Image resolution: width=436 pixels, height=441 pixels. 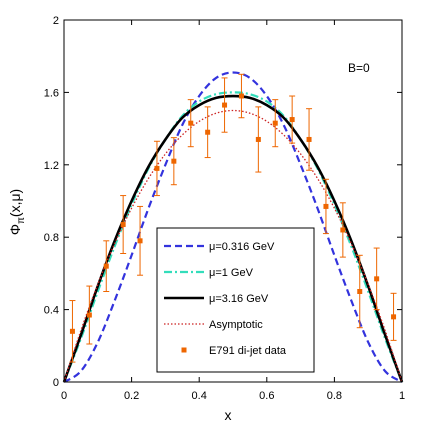 I want to click on legend-item: μ=0.316 GeV, so click(x=219, y=247).